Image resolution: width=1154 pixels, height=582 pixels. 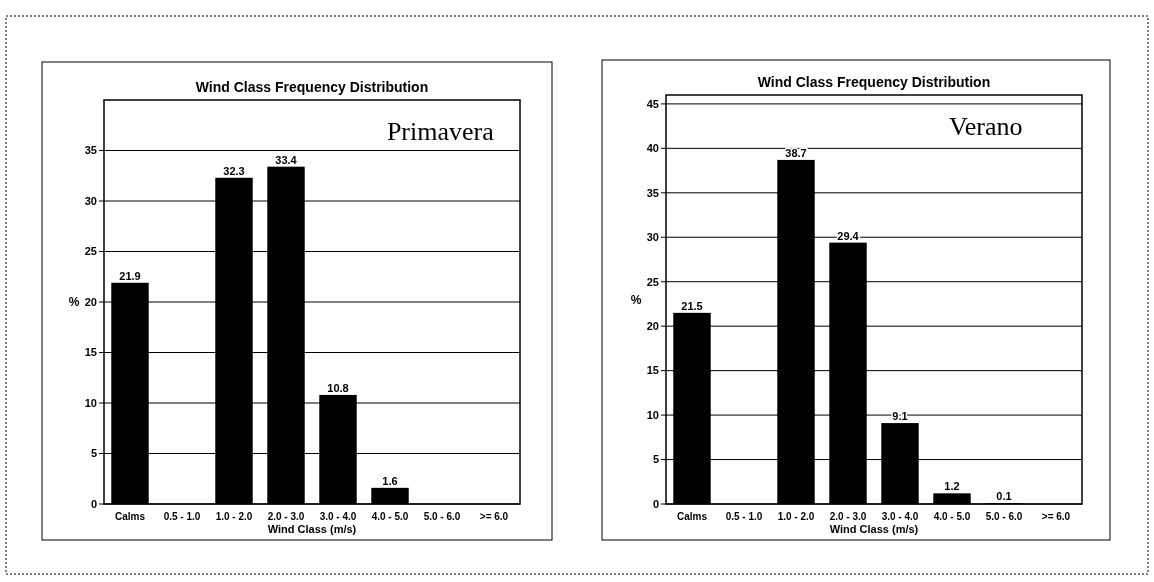 What do you see at coordinates (985, 126) in the screenshot?
I see `annotation: Verano` at bounding box center [985, 126].